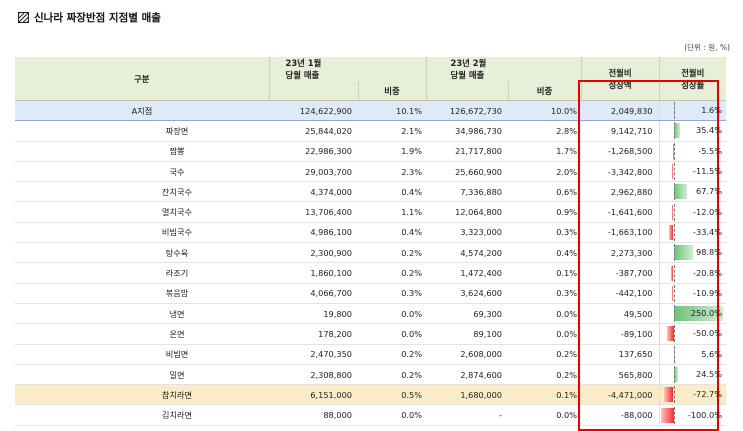  I want to click on header-feb-share: 비중, so click(544, 91).